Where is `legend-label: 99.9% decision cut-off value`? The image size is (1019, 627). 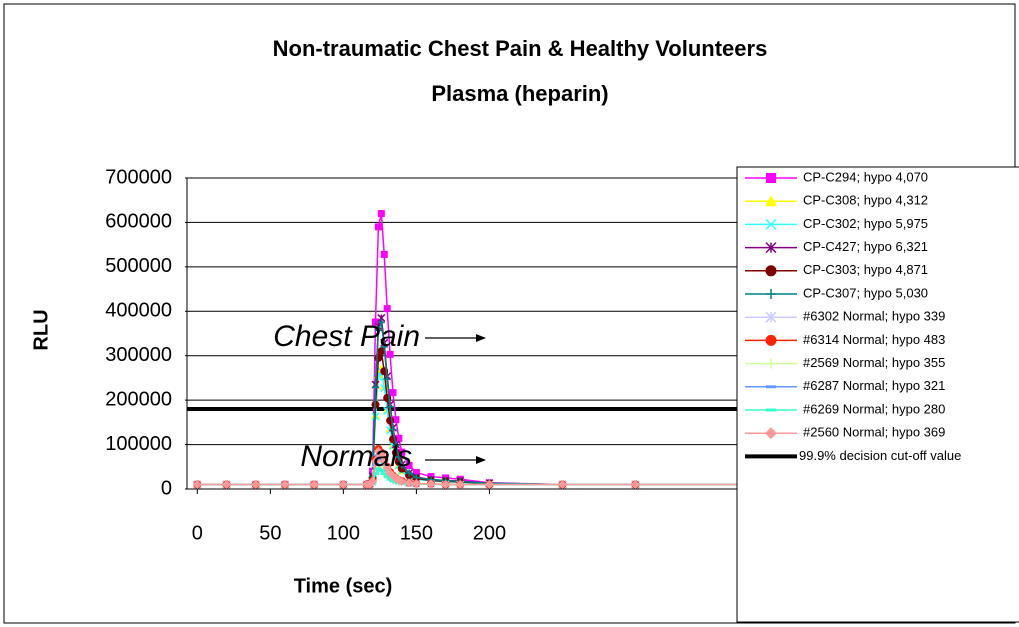
legend-label: 99.9% decision cut-off value is located at coordinates (880, 455).